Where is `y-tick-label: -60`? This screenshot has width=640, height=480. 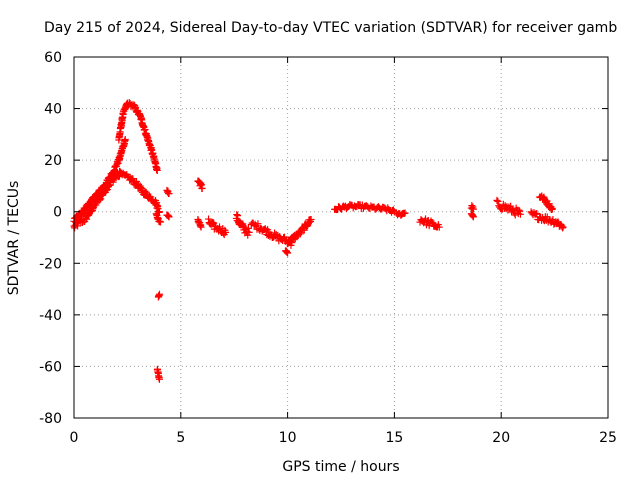
y-tick-label: -60 is located at coordinates (50, 367).